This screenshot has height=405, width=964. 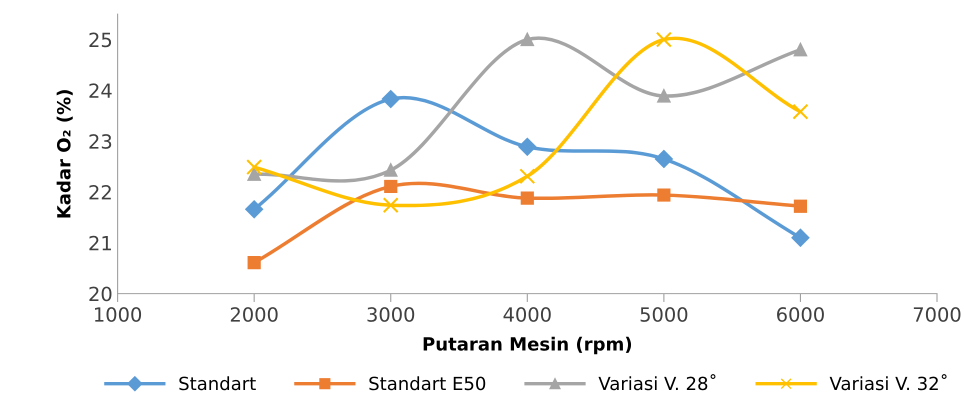 What do you see at coordinates (800, 314) in the screenshot?
I see `x-tick-label: 6000` at bounding box center [800, 314].